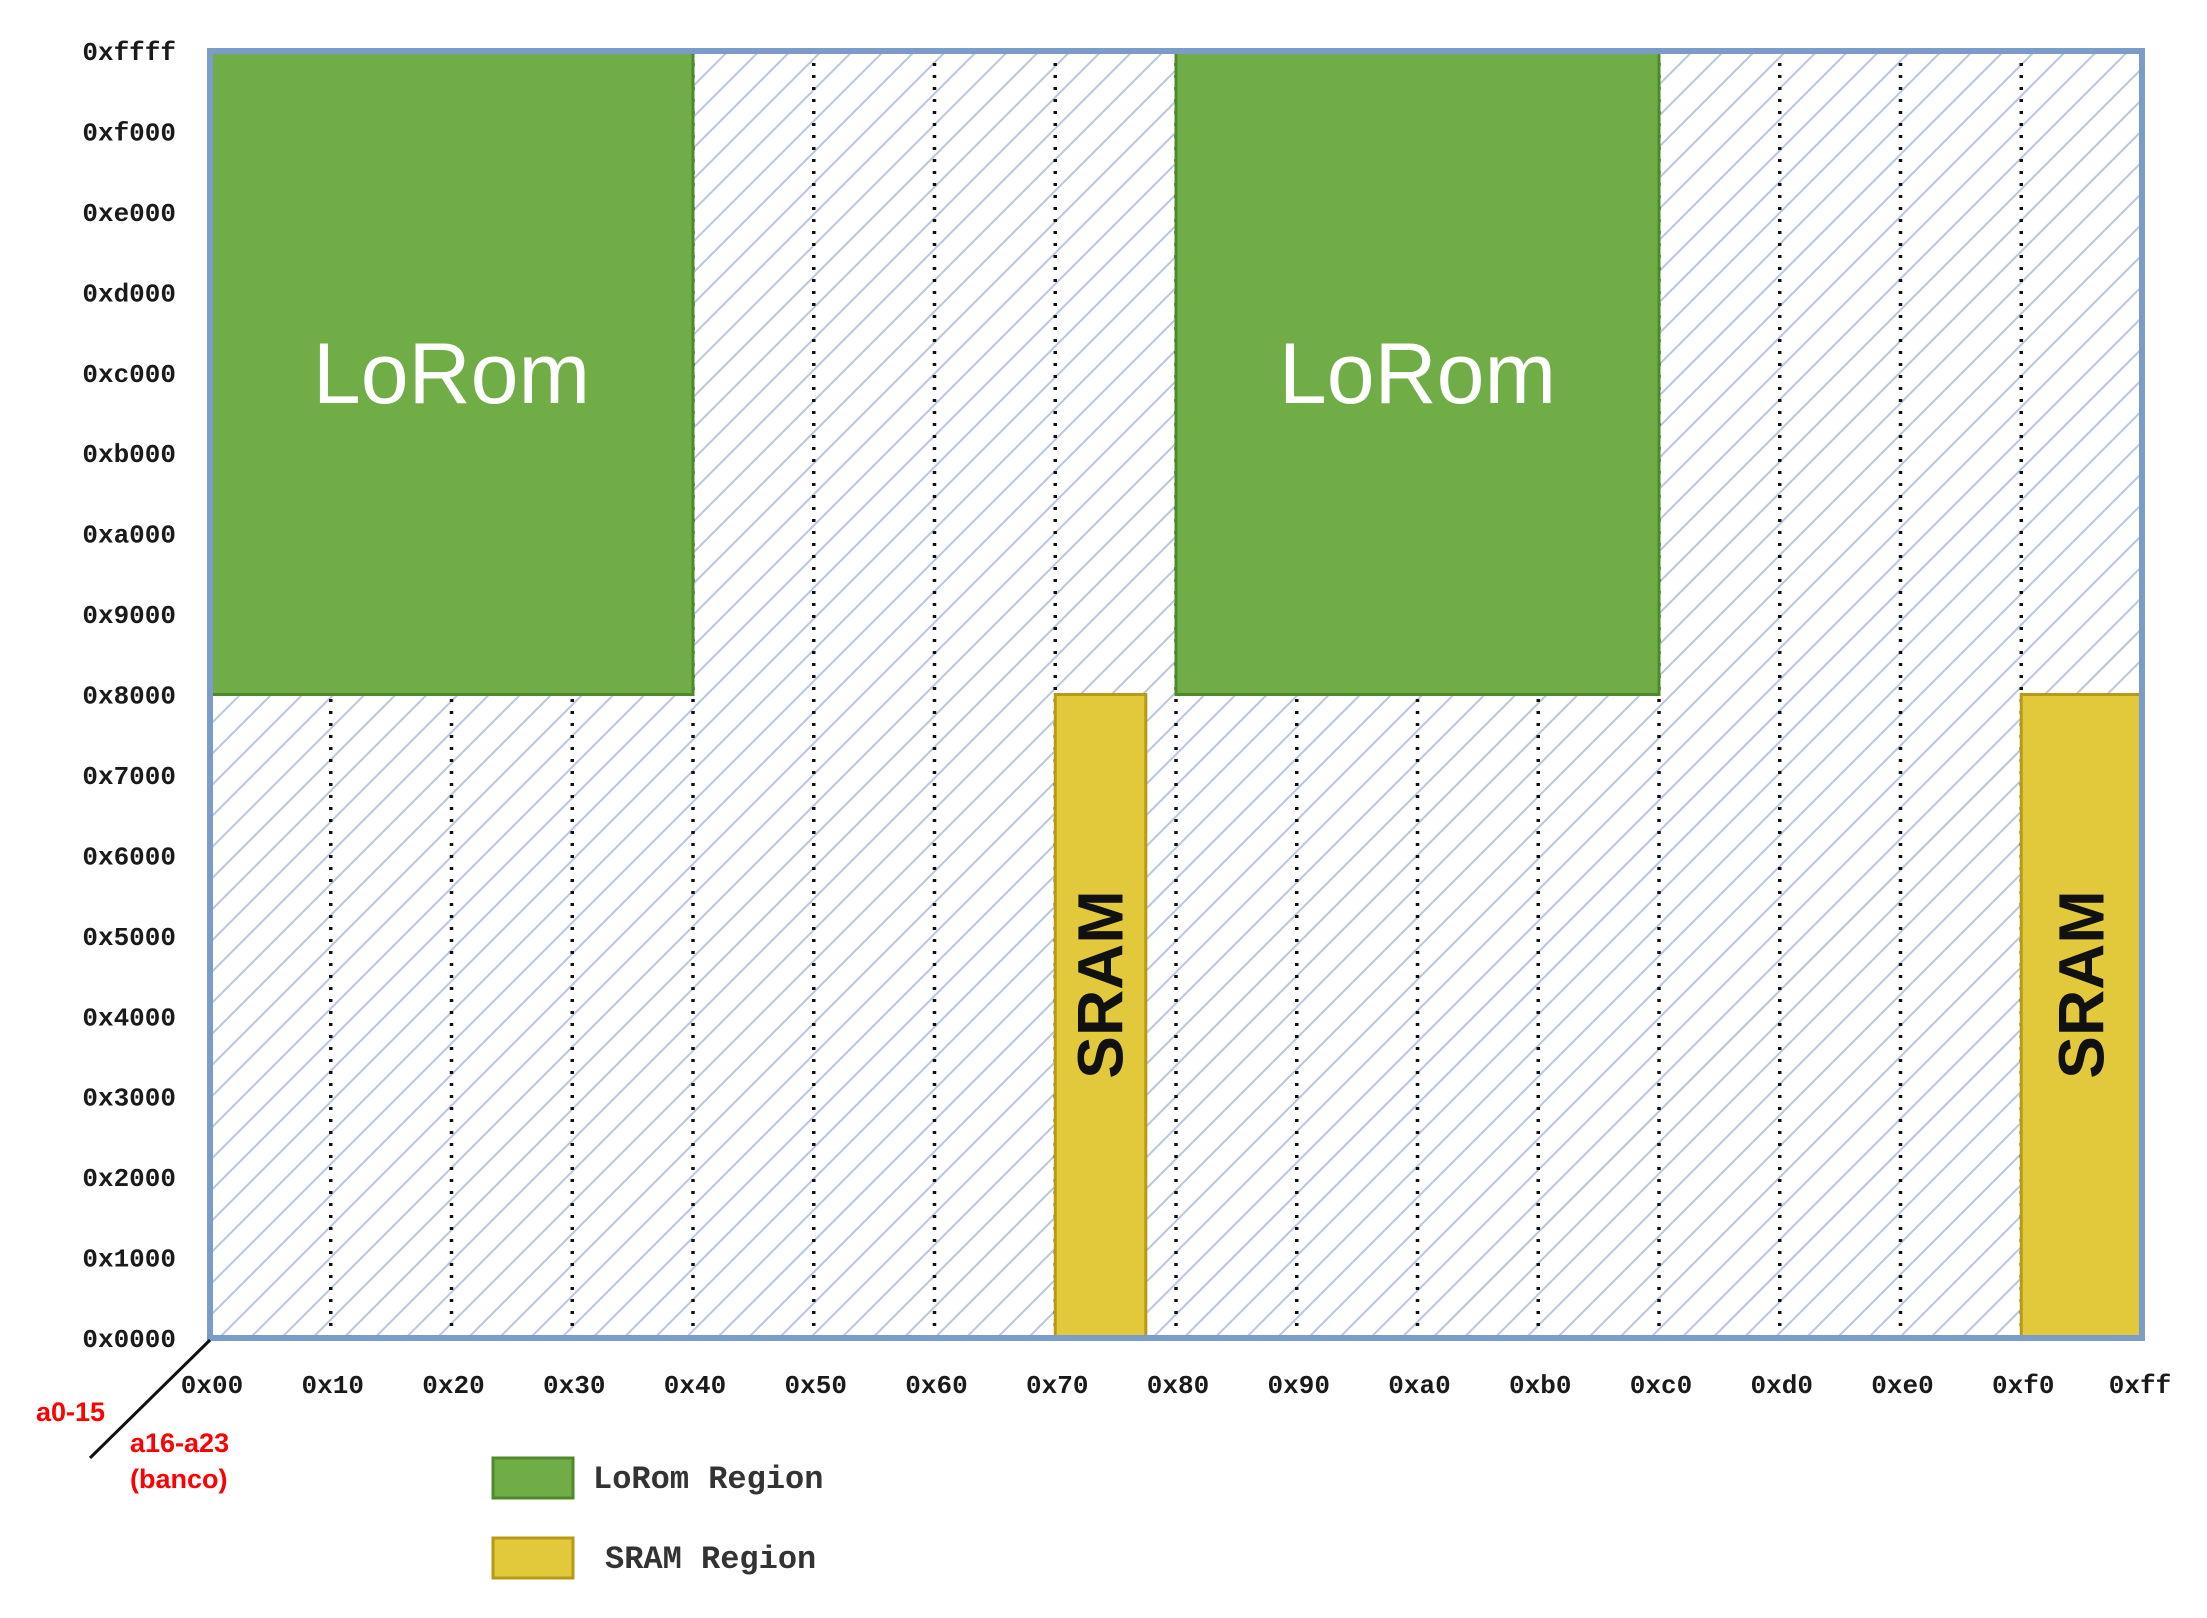  What do you see at coordinates (129, 616) in the screenshot?
I see `address-tick-label: 0x9000` at bounding box center [129, 616].